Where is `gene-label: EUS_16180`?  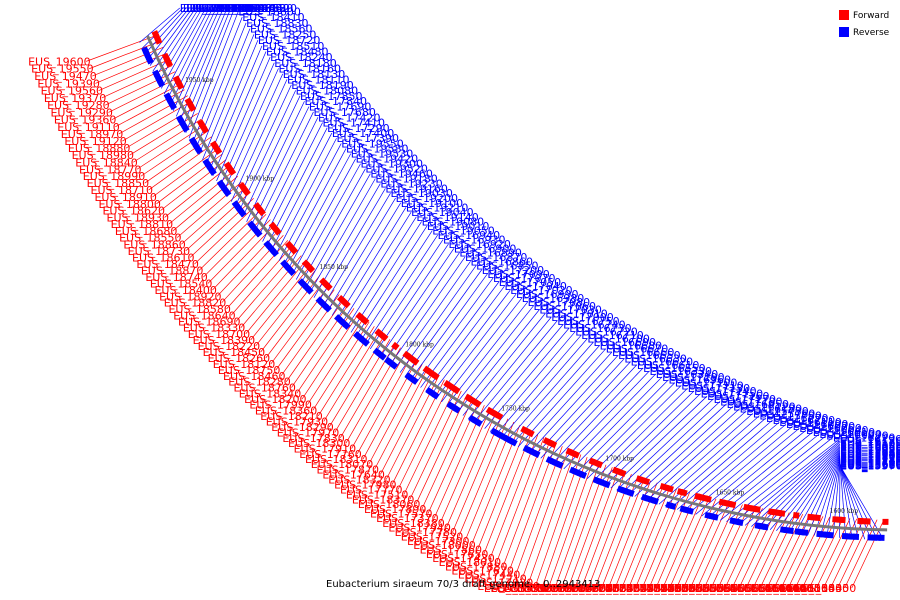
gene-label: EUS_16180 is located at coordinates (771, 409).